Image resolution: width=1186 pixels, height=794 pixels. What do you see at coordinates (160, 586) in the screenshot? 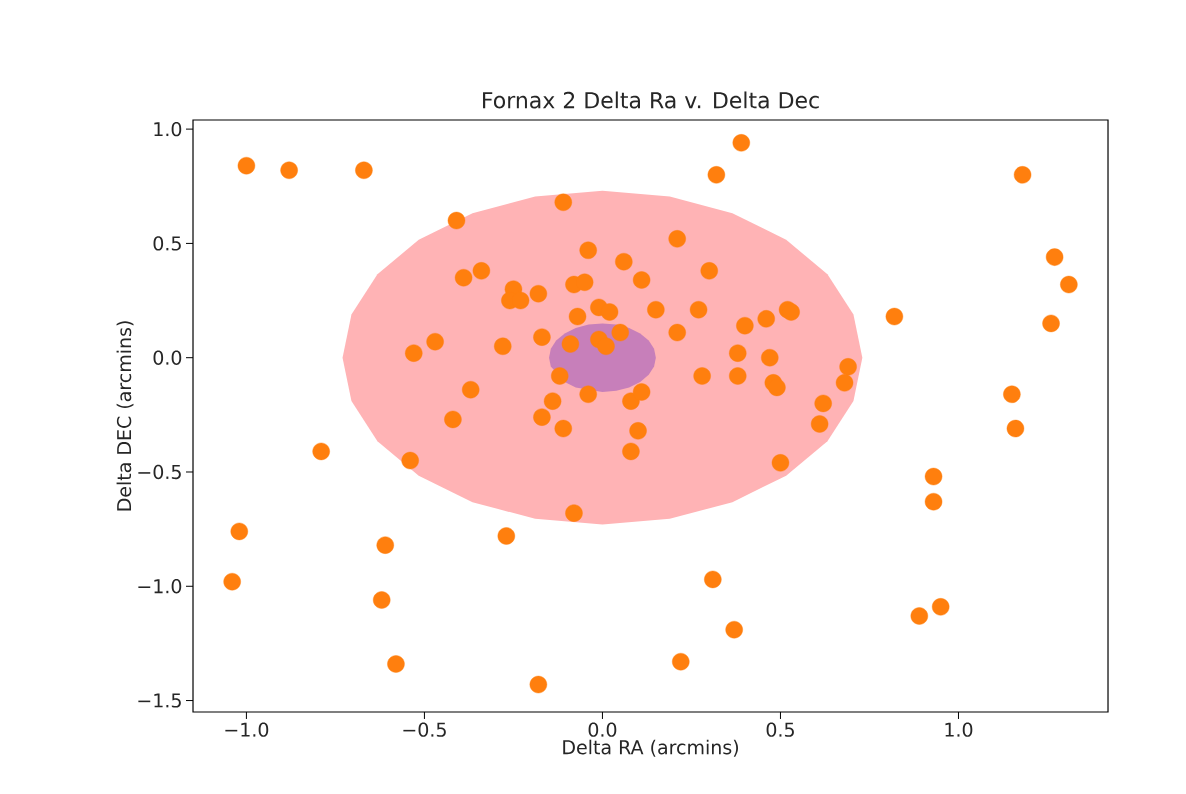
I see `y-tick-label: −1.0` at bounding box center [160, 586].